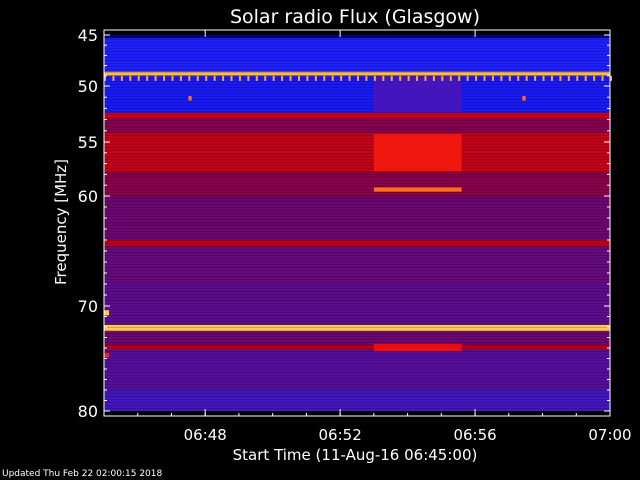 The image size is (640, 480). I want to click on y-tick-label: 50, so click(88, 86).